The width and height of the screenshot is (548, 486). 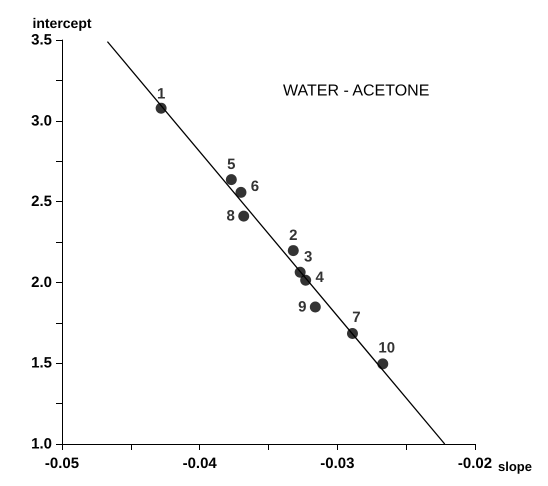 I want to click on y-tick-label: 1.0, so click(x=41, y=444).